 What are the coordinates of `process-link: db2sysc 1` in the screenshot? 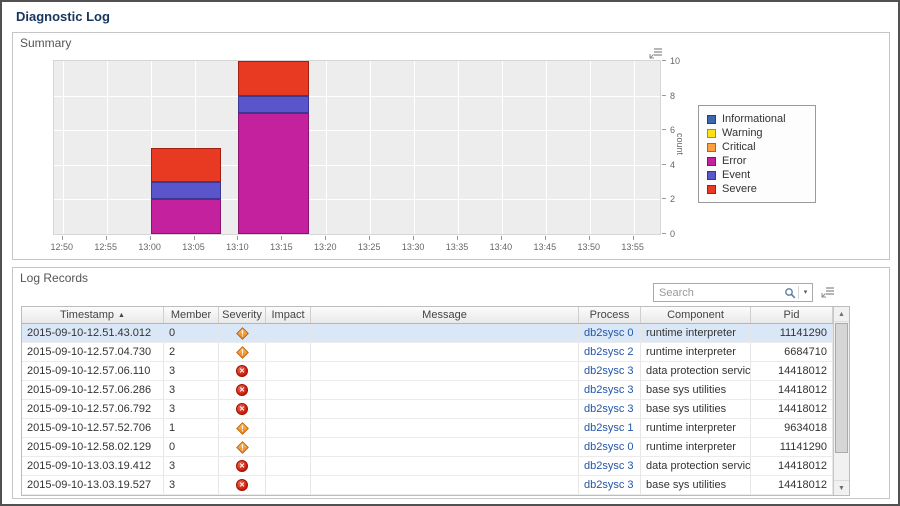 It's located at (610, 428).